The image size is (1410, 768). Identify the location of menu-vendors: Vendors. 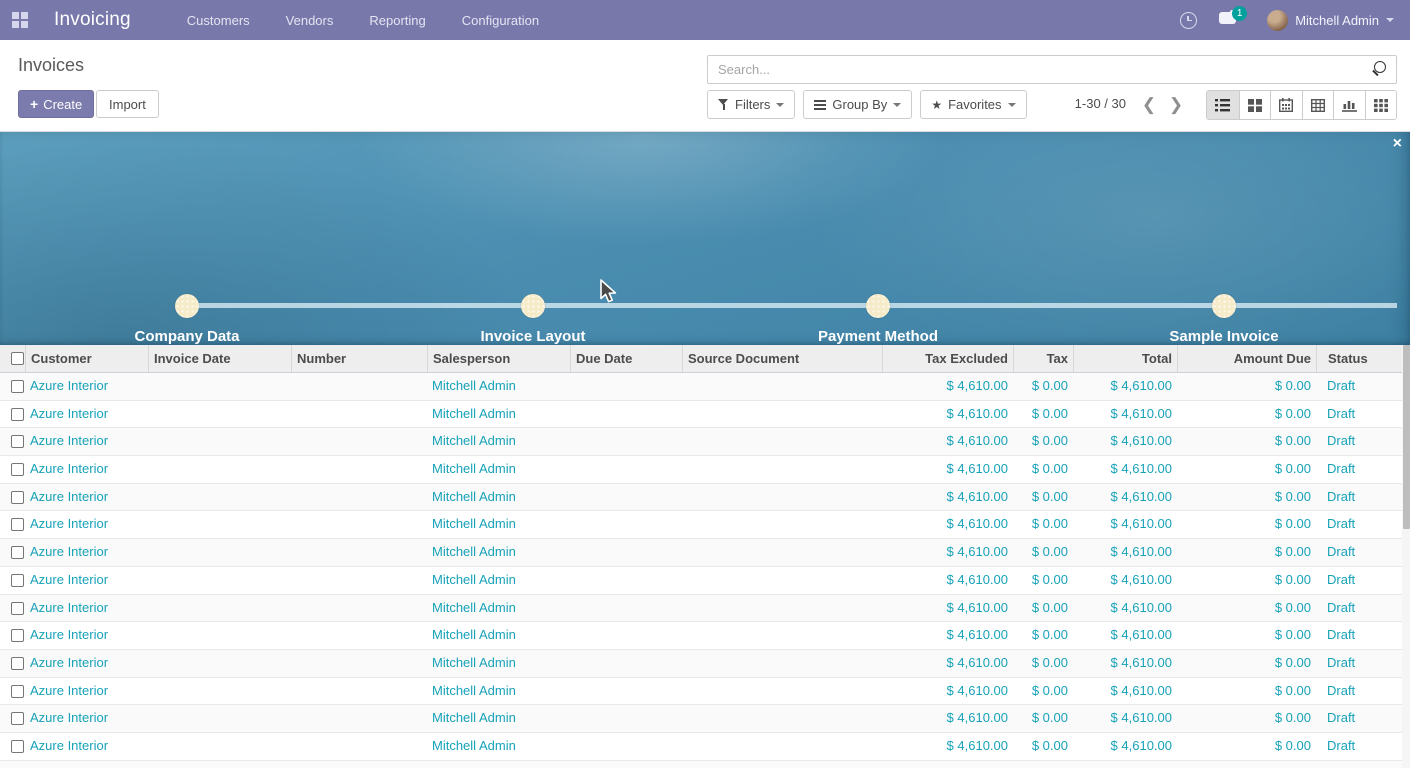
(309, 20).